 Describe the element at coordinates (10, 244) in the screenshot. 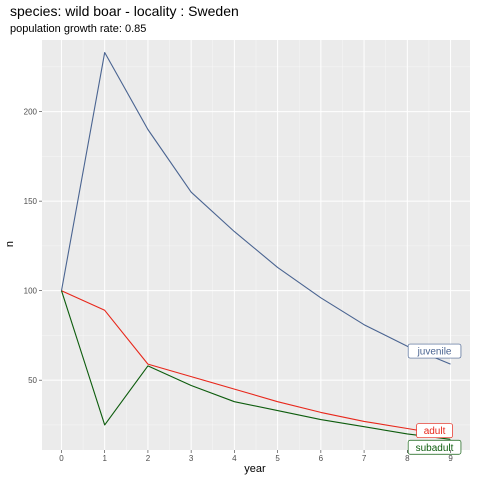

I see `y-axis-title: n` at that location.